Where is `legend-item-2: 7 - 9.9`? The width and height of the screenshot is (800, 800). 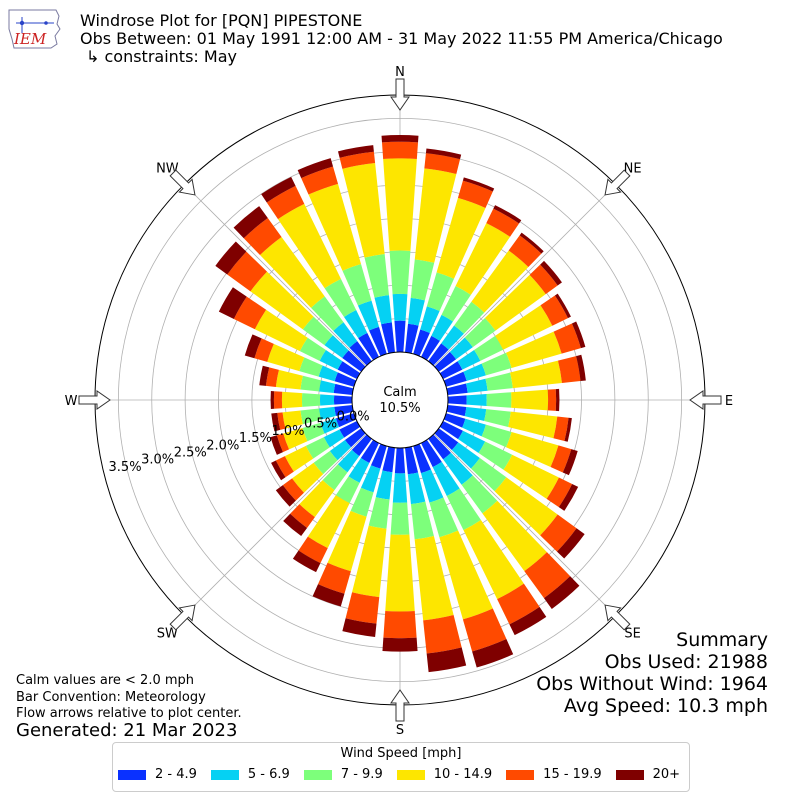
legend-item-2: 7 - 9.9 is located at coordinates (343, 774).